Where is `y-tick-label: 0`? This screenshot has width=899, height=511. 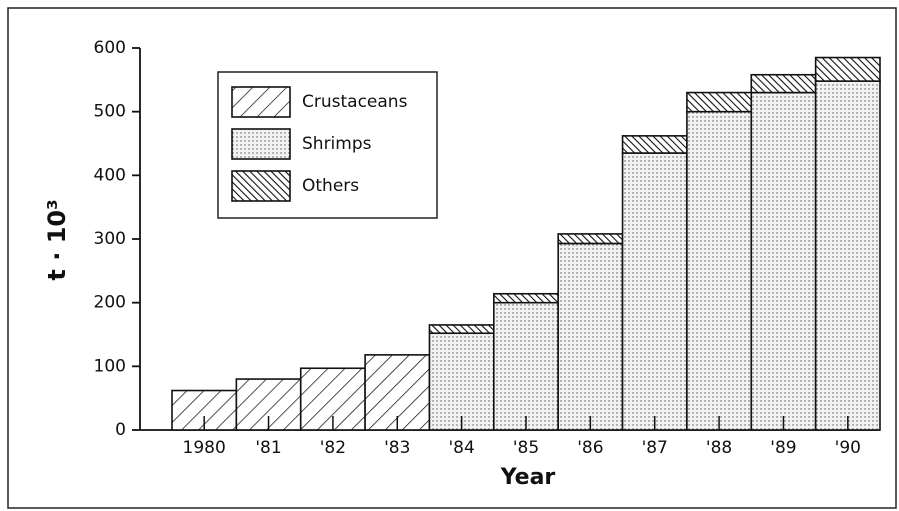
y-tick-label: 0 is located at coordinates (120, 430).